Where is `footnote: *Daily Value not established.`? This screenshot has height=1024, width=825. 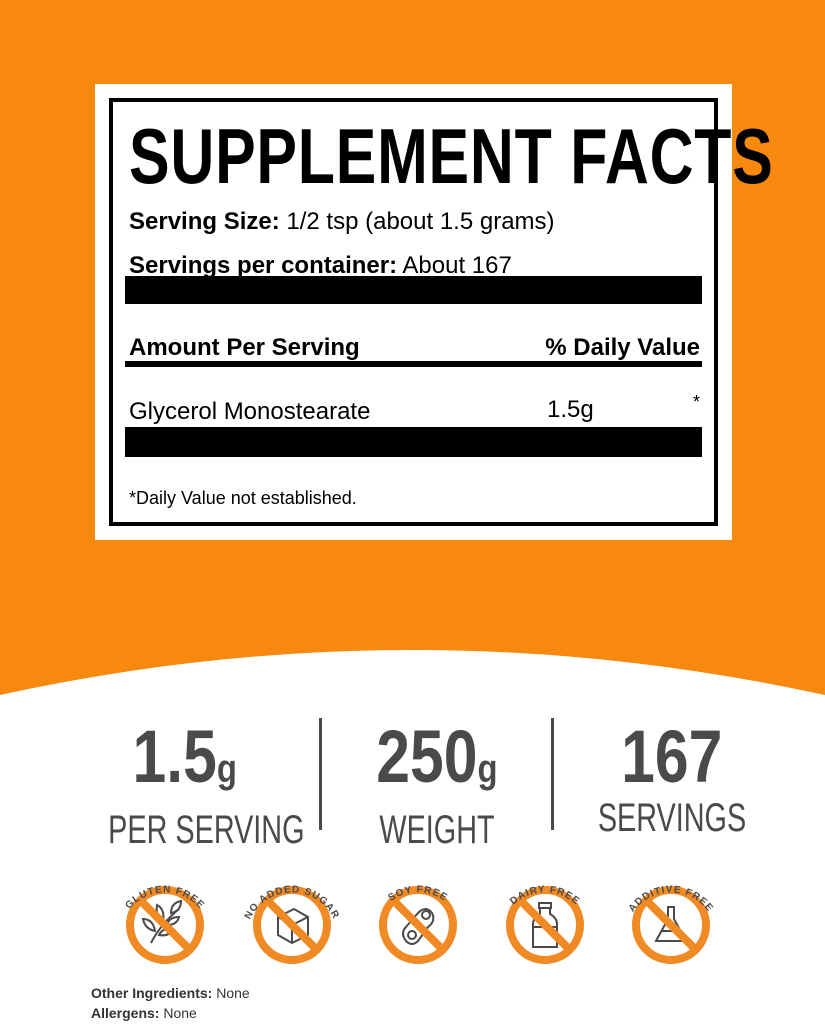 footnote: *Daily Value not established. is located at coordinates (243, 498).